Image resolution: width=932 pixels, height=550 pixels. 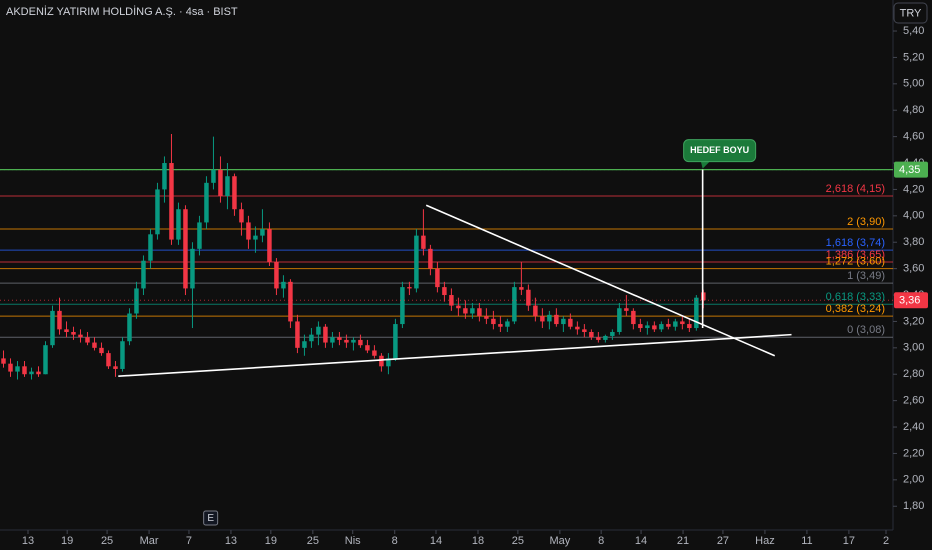 What do you see at coordinates (600, 280) in the screenshot?
I see `trendline` at bounding box center [600, 280].